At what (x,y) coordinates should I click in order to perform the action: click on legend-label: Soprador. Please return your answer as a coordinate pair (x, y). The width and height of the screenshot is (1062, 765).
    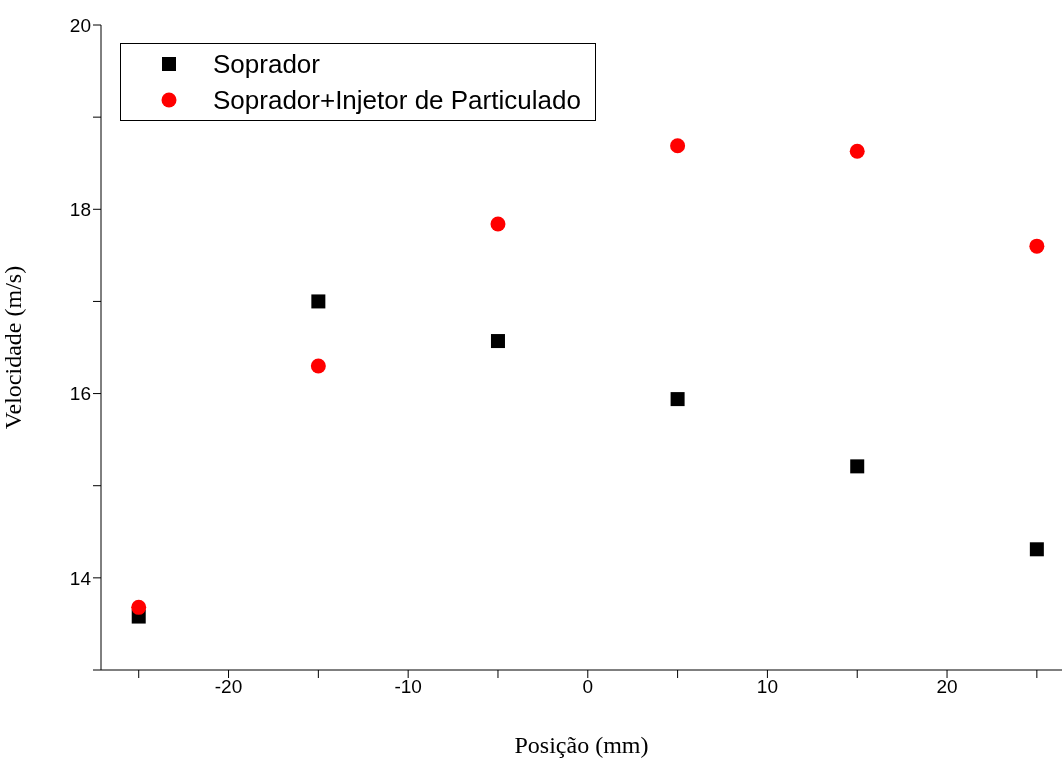
    Looking at the image, I should click on (266, 64).